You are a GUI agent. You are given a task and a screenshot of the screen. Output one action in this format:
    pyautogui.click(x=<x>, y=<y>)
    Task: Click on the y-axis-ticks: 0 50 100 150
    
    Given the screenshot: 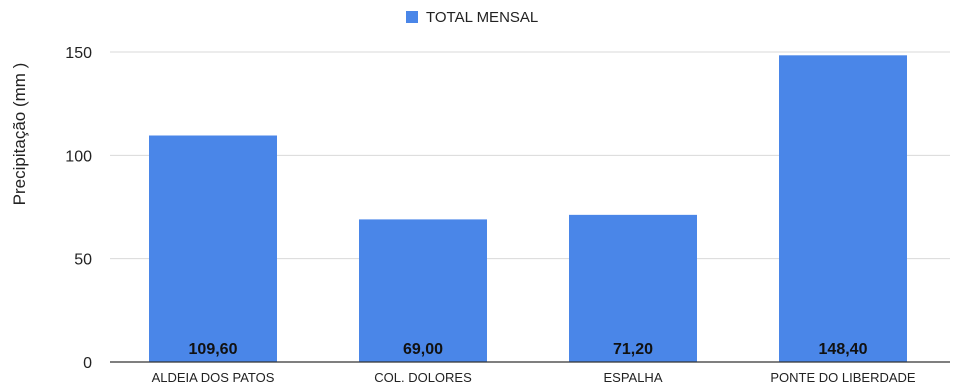 What is the action you would take?
    pyautogui.click(x=78, y=208)
    